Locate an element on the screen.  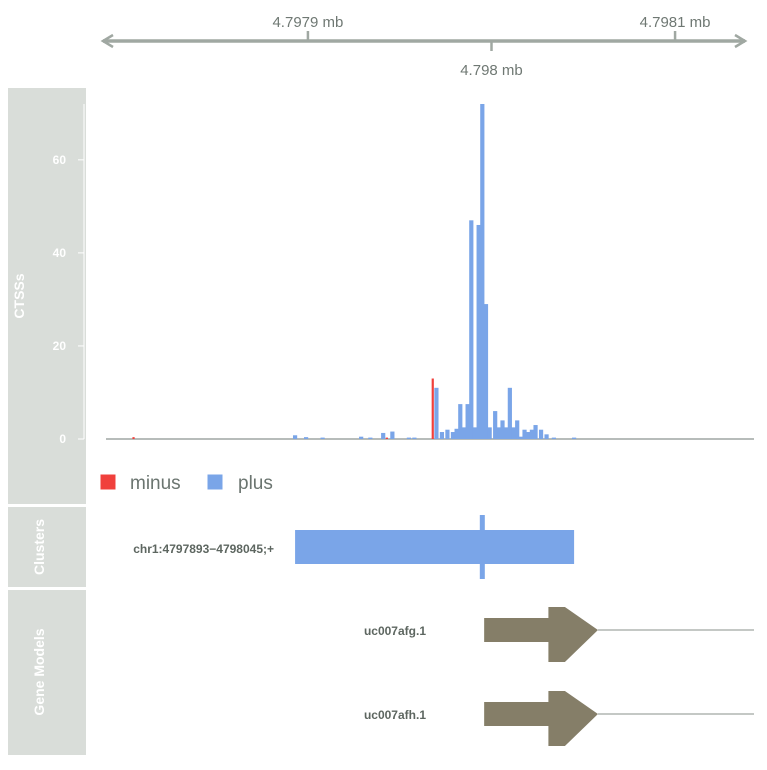
legend-swatch-minus is located at coordinates (108, 482).